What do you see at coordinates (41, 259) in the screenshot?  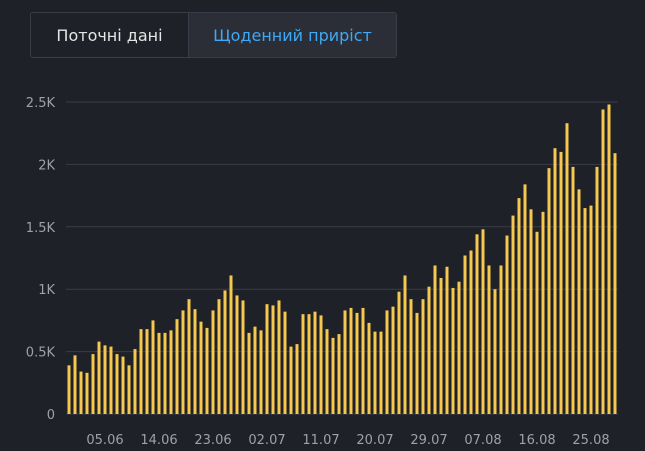 I see `y-axis-ticks: 0 0.5K 1K 1.5K 2K 2.5K` at bounding box center [41, 259].